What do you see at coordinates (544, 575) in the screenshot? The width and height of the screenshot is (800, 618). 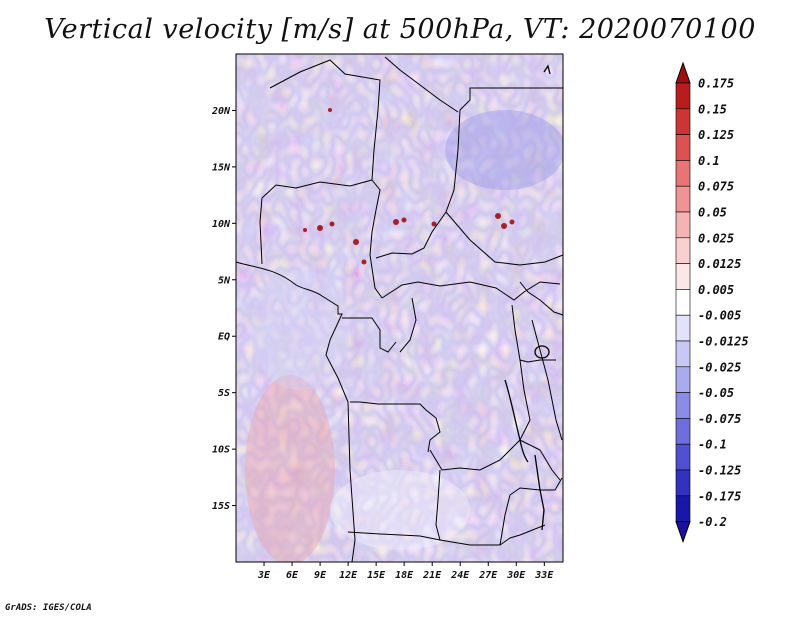 I see `lon-tick-label: 33E` at bounding box center [544, 575].